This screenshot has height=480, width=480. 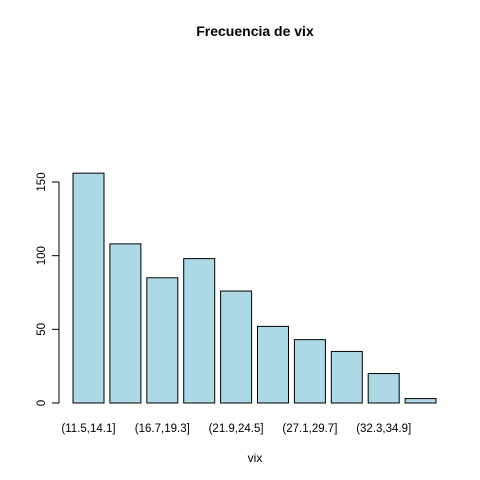 I want to click on x-tick-label: (21.9,24.5], so click(x=236, y=429).